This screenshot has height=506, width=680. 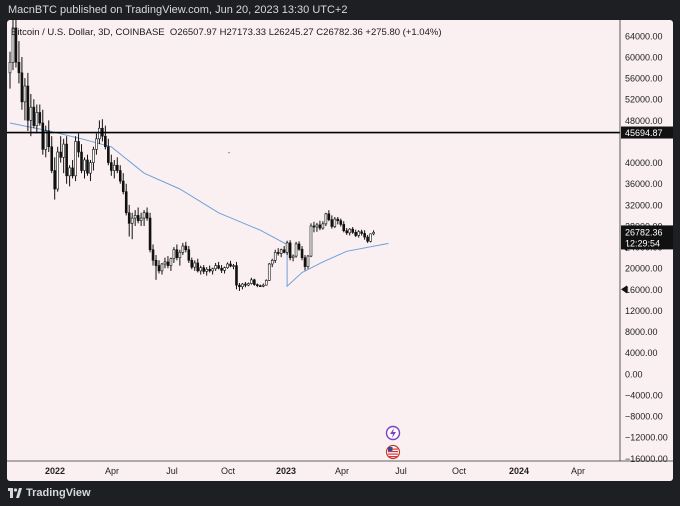 What do you see at coordinates (286, 471) in the screenshot?
I see `x-tick-label: 2023` at bounding box center [286, 471].